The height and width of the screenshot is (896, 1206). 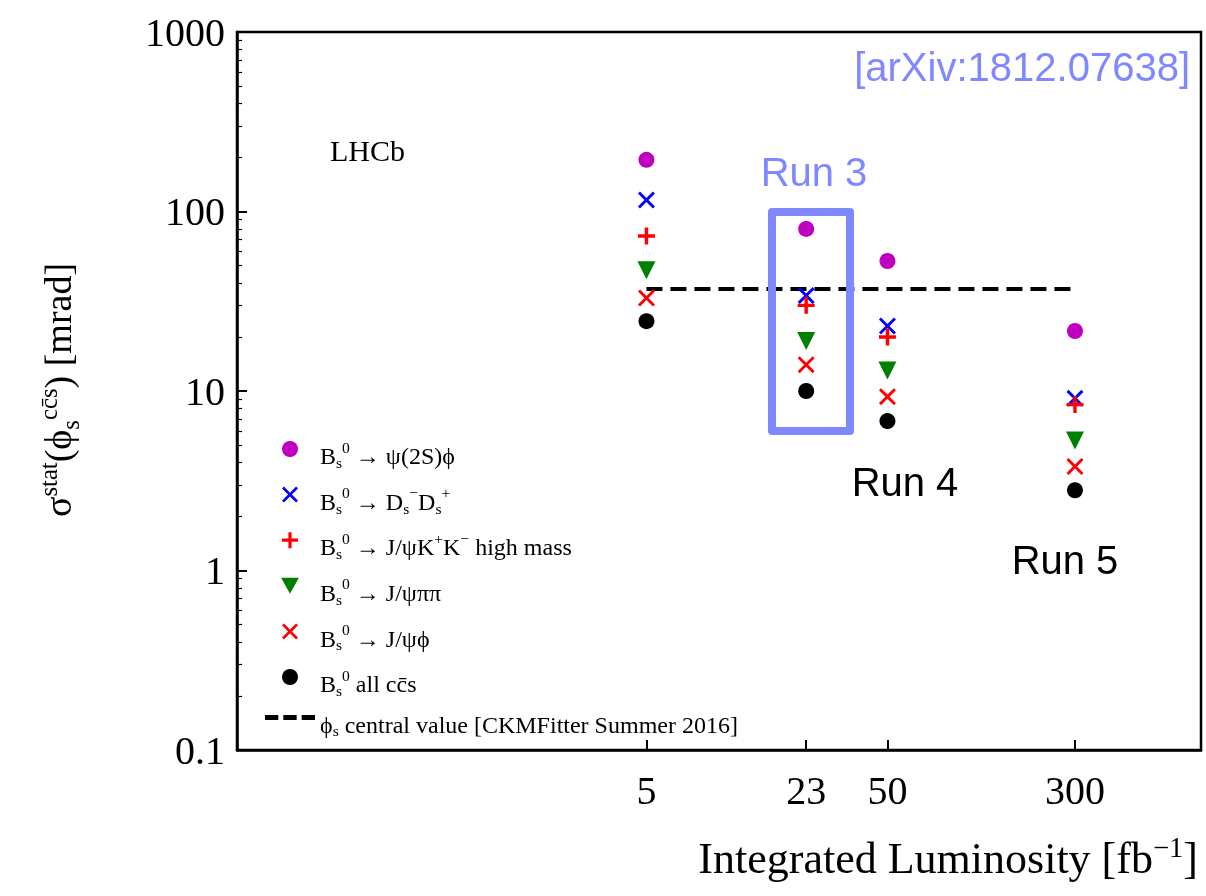 What do you see at coordinates (1065, 560) in the screenshot?
I see `annotation: Run 5` at bounding box center [1065, 560].